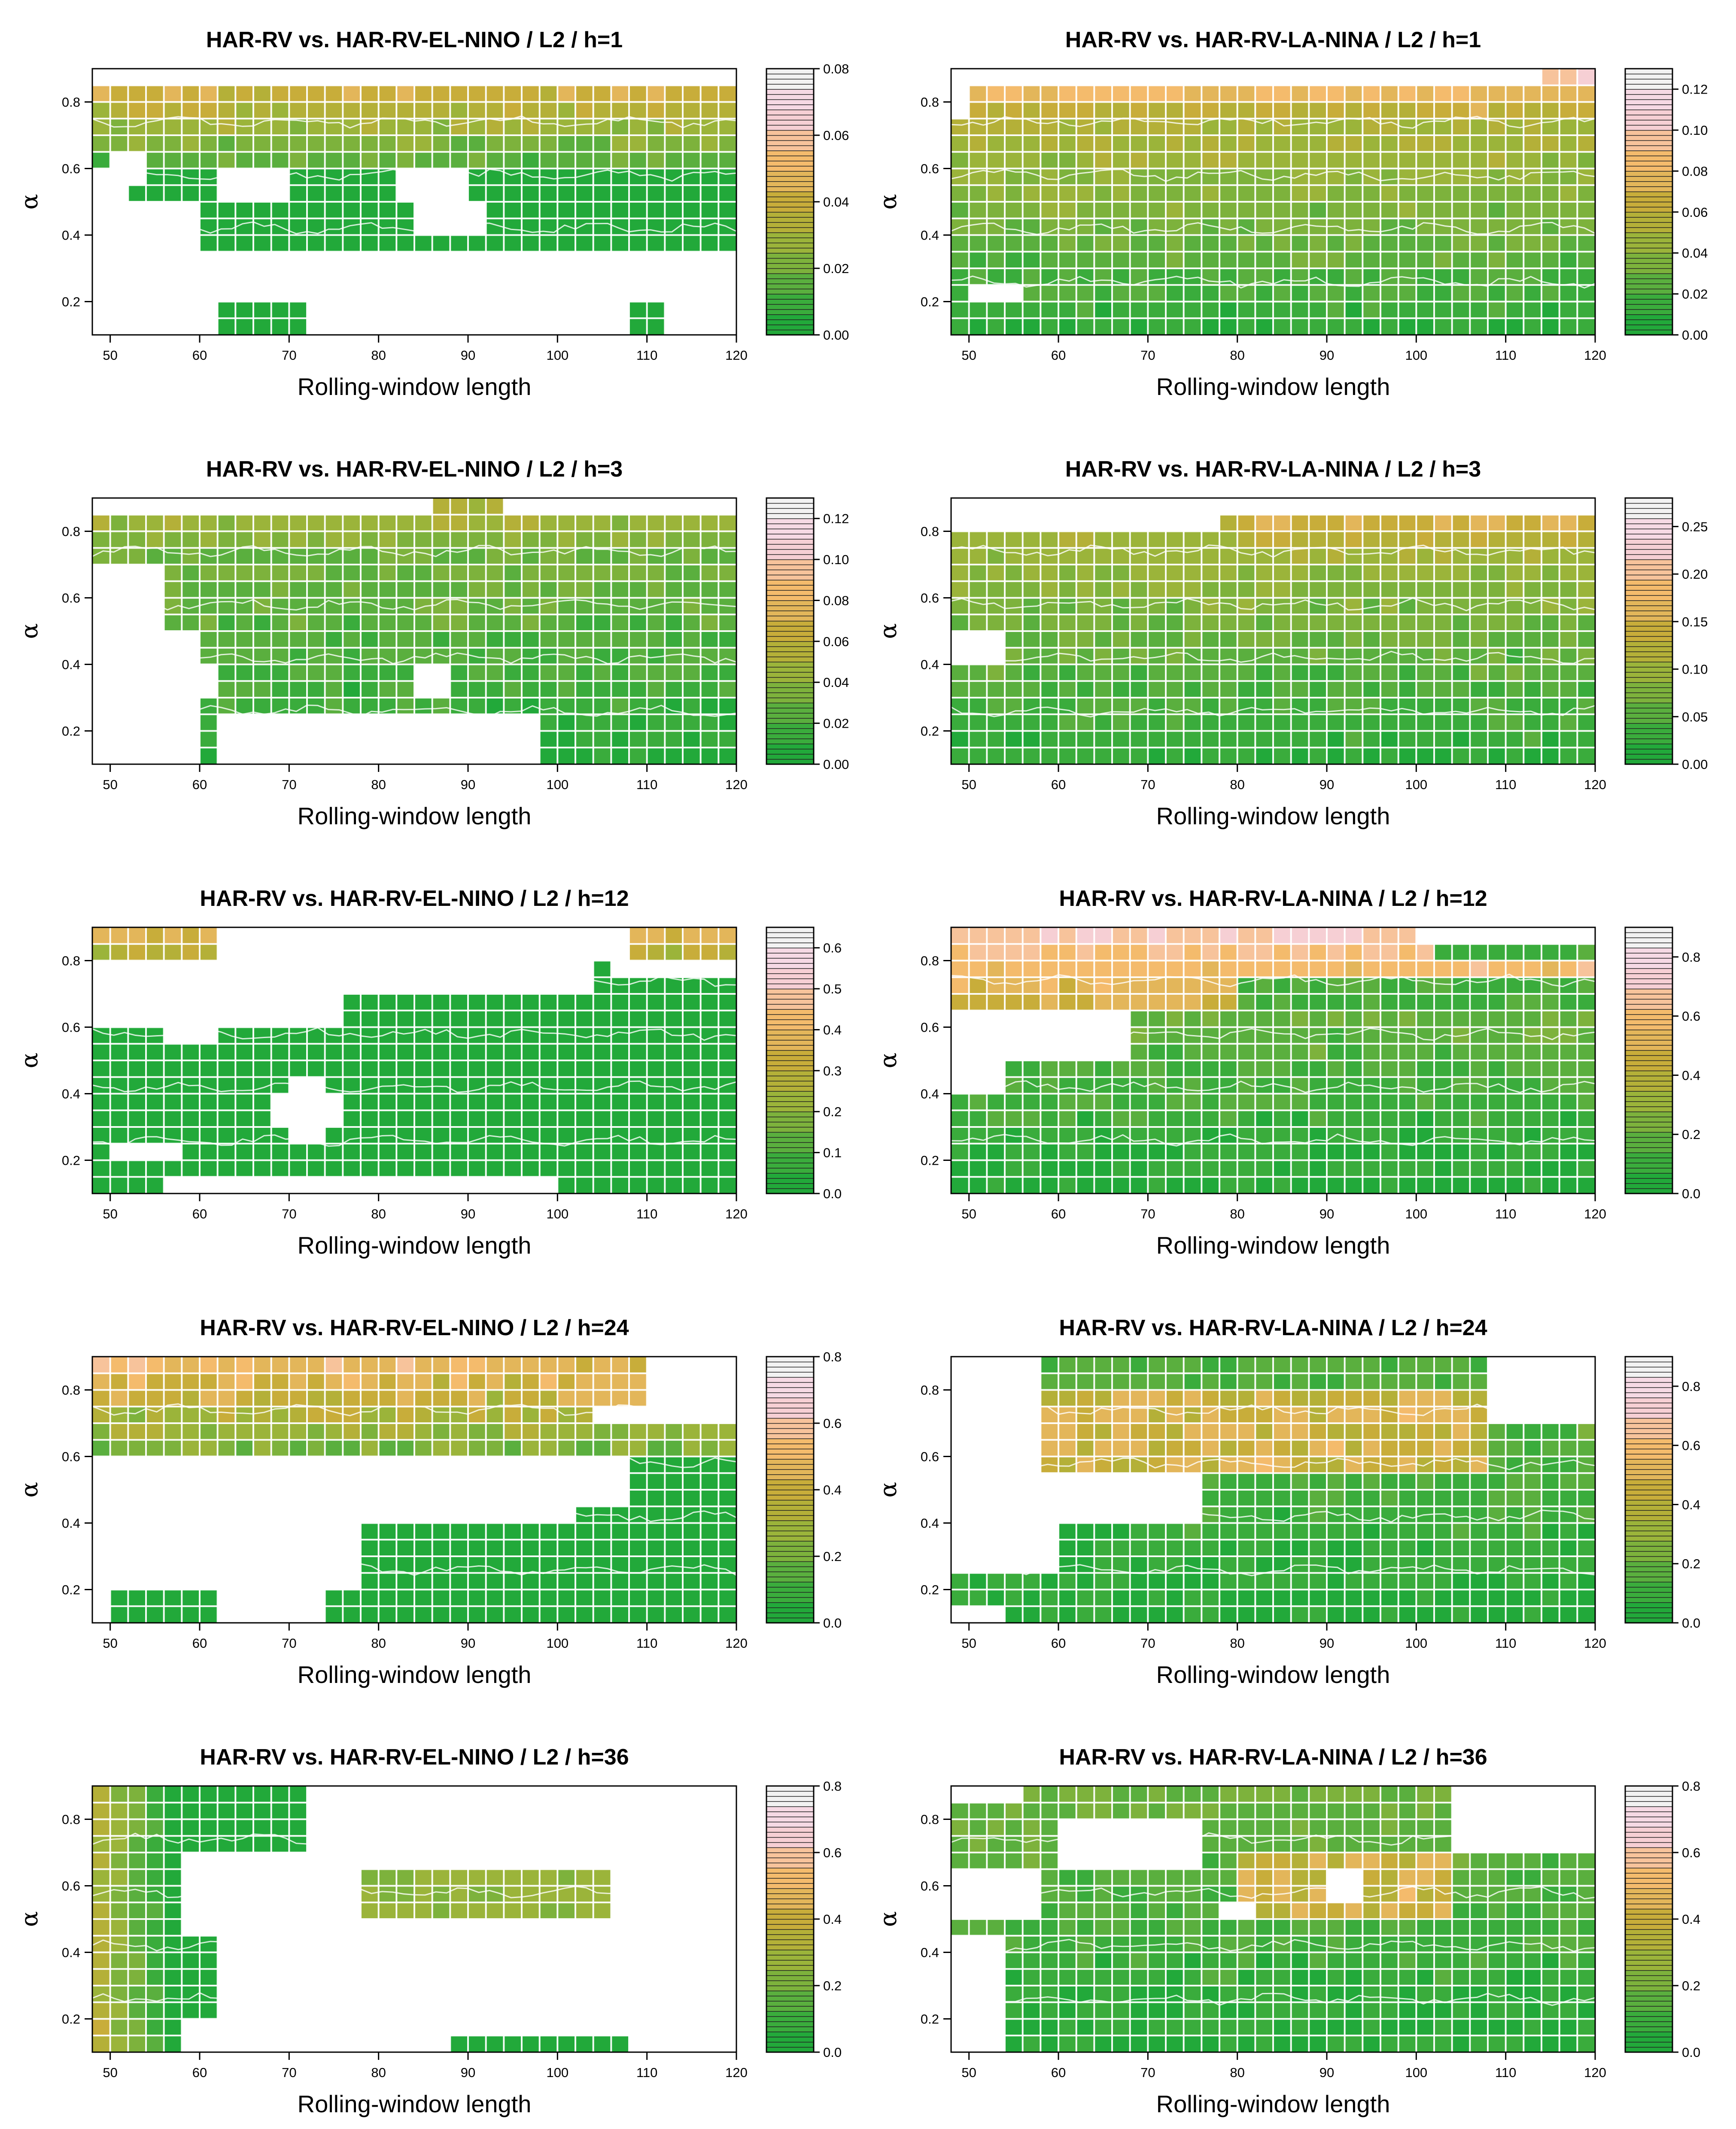 The height and width of the screenshot is (2129, 1736). I want to click on colorbar-tick-label: 0.3, so click(832, 1070).